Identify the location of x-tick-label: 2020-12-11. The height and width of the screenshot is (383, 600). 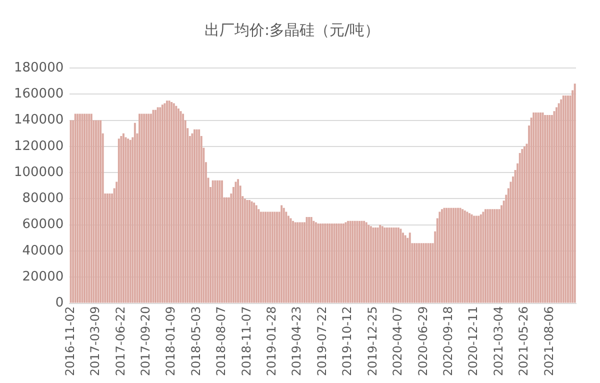
(473, 341).